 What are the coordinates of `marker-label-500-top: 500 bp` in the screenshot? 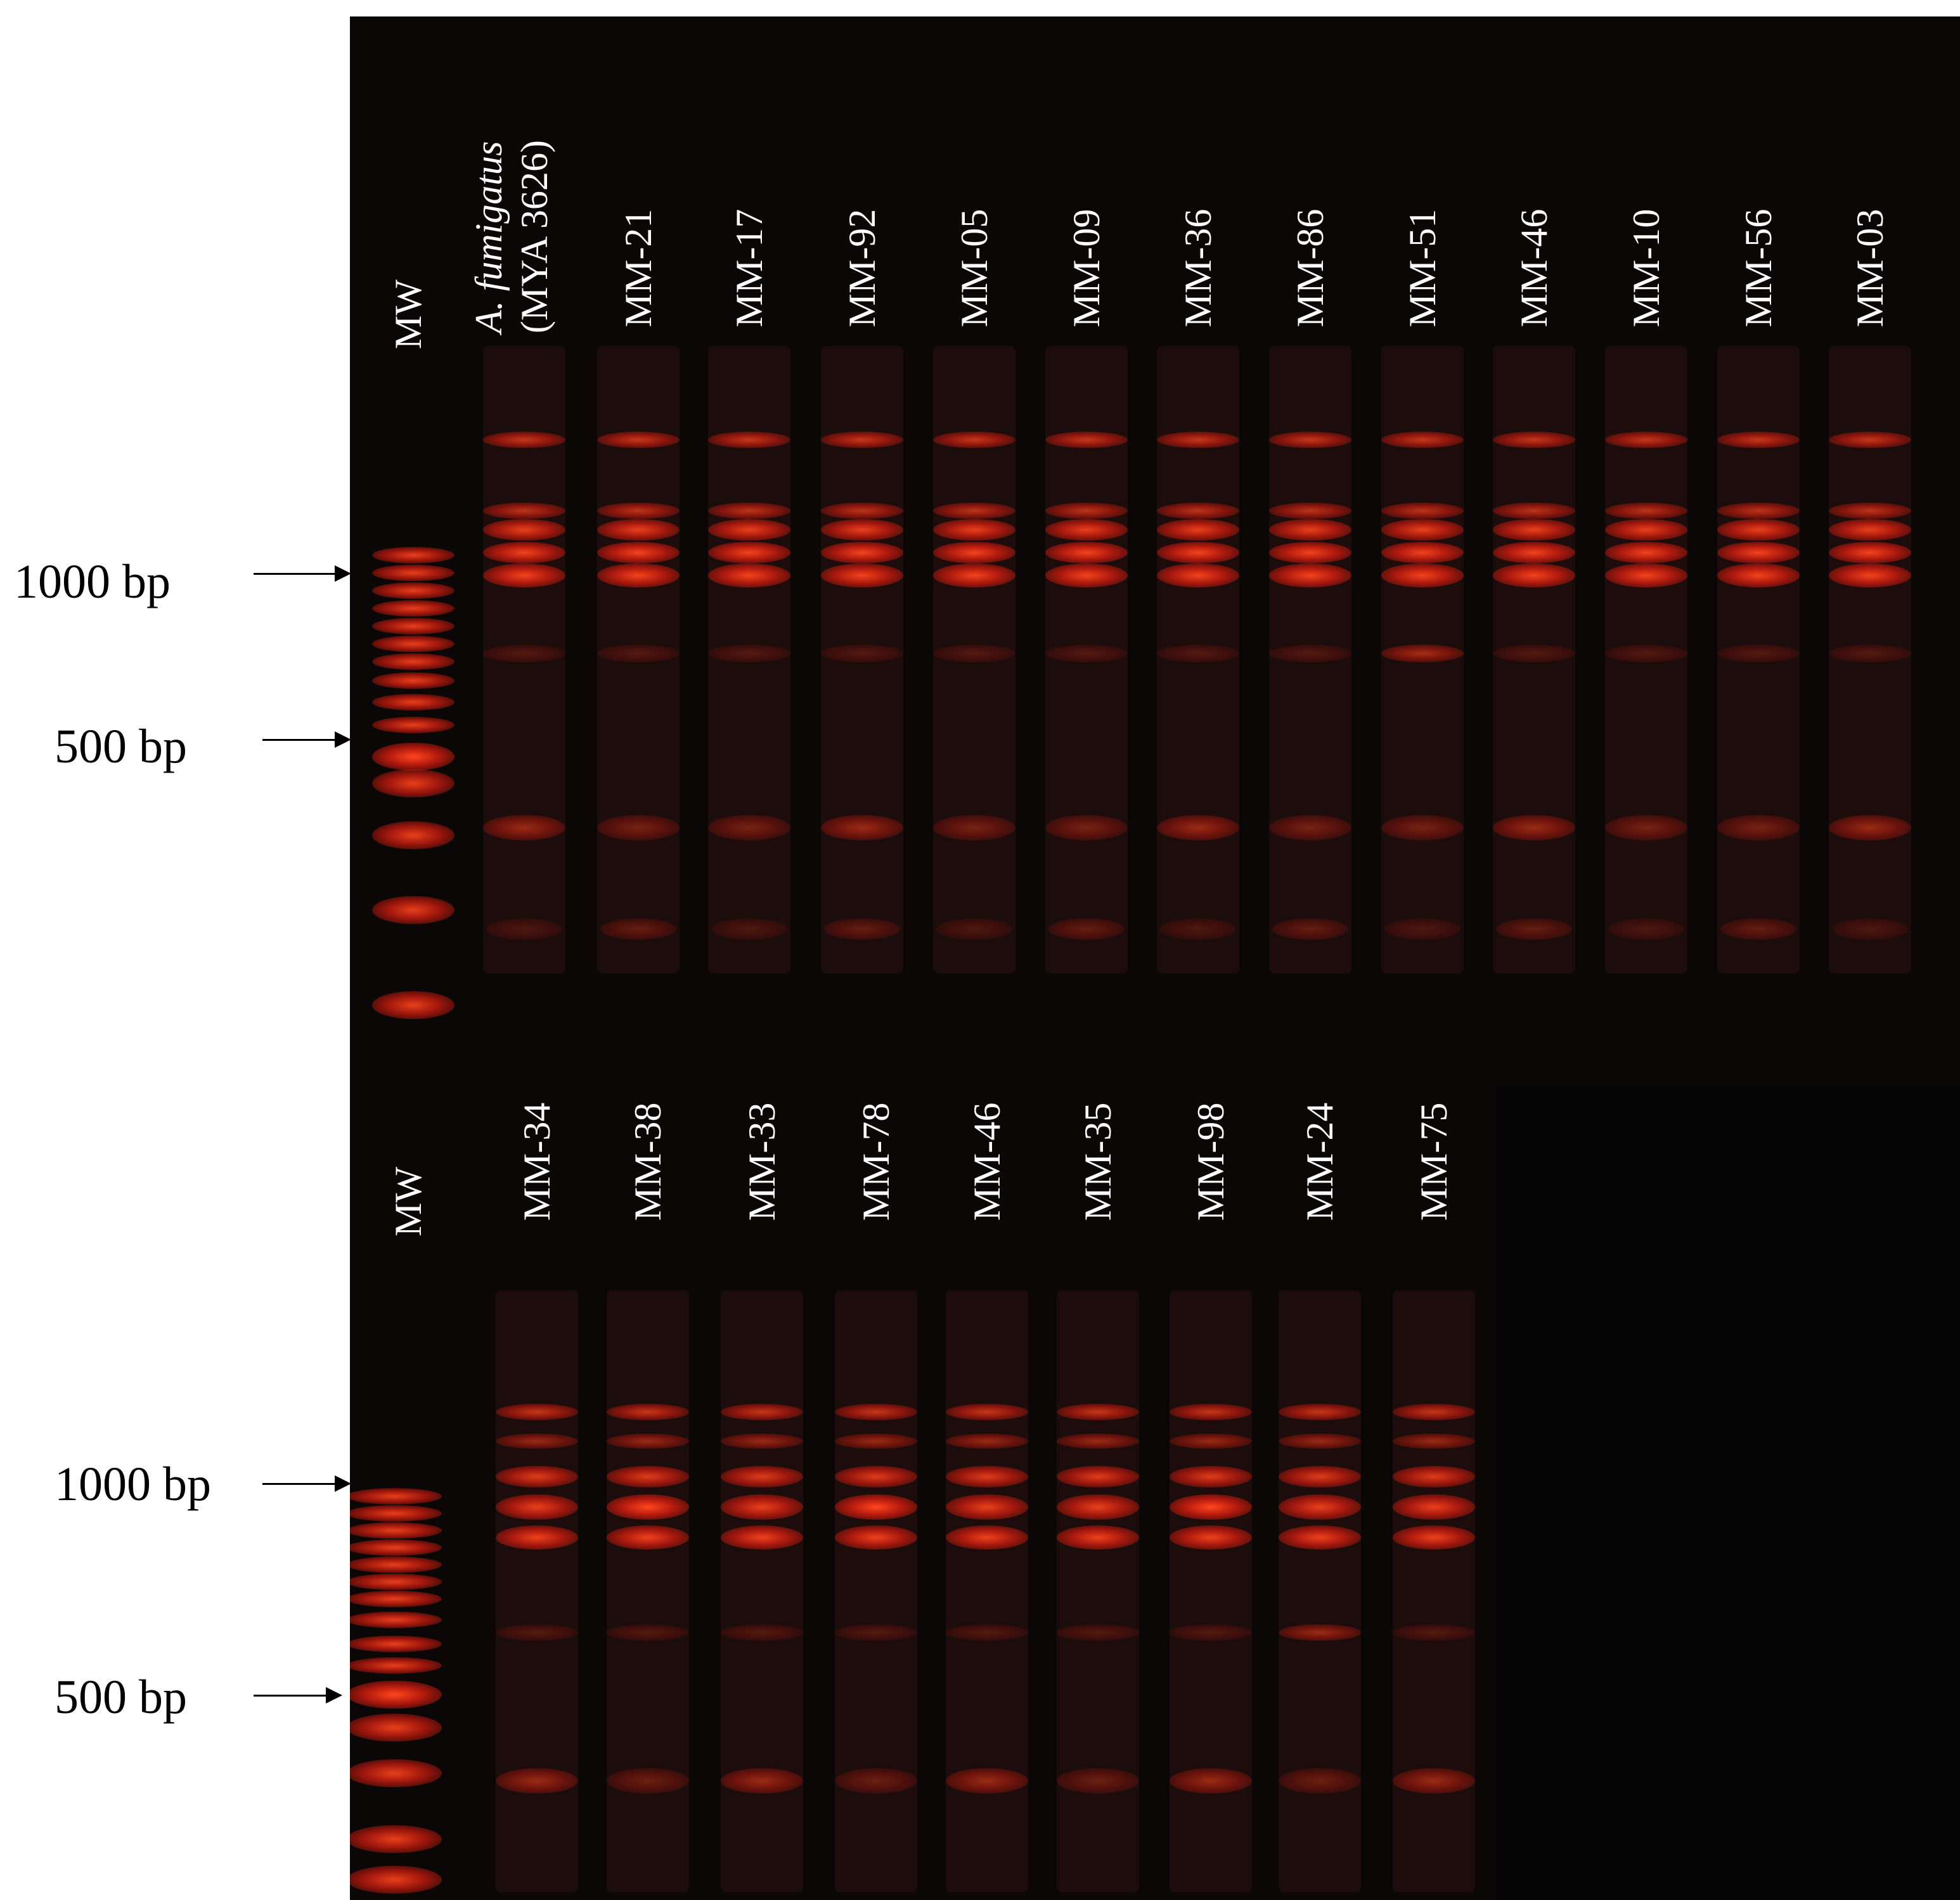 It's located at (121, 746).